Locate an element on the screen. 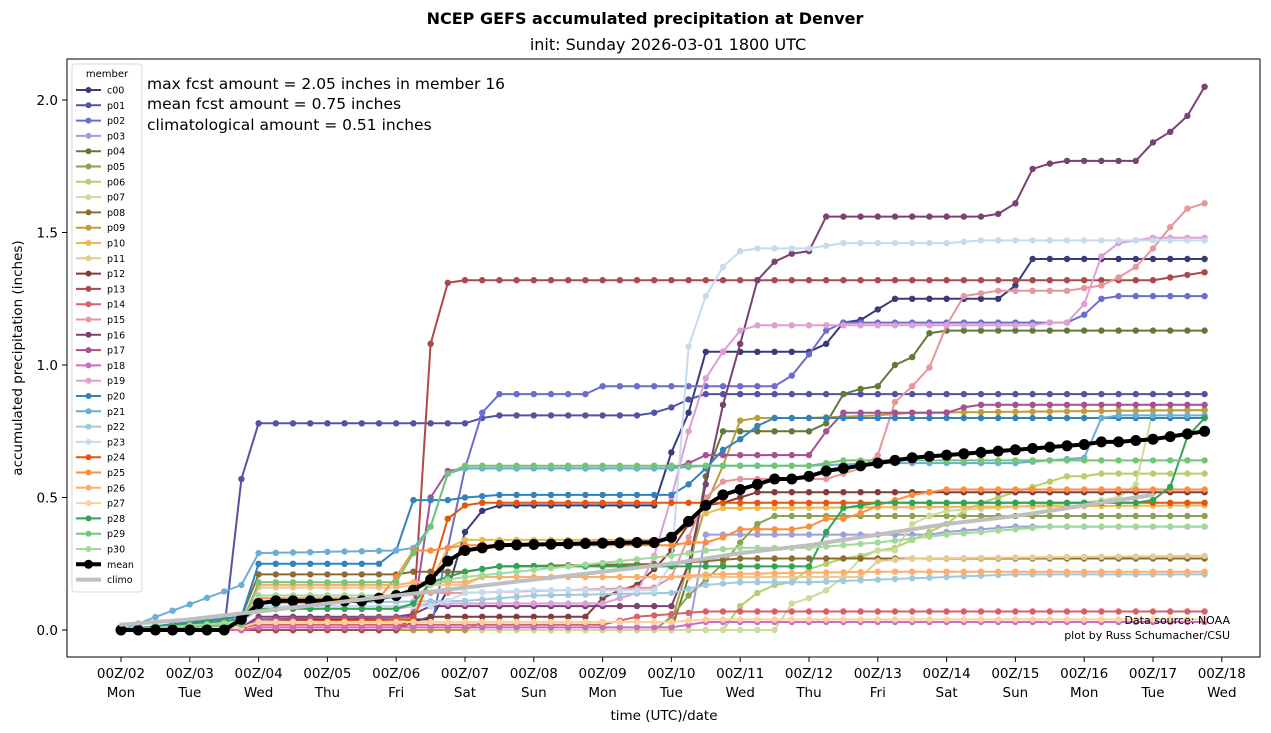  legend-label: mean is located at coordinates (120, 565).